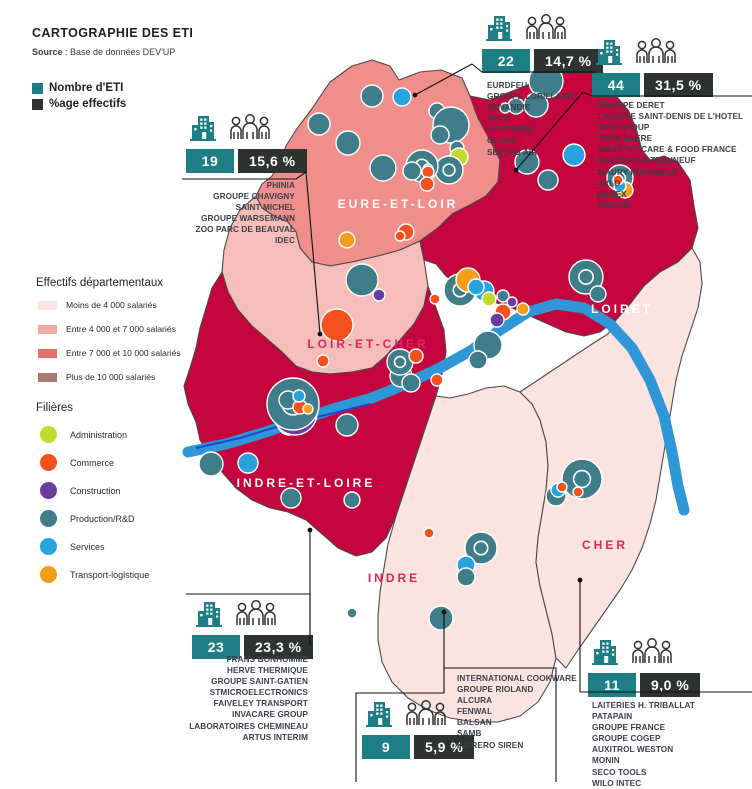 The image size is (752, 789). What do you see at coordinates (87, 546) in the screenshot?
I see `legend-filiere-label: Services` at bounding box center [87, 546].